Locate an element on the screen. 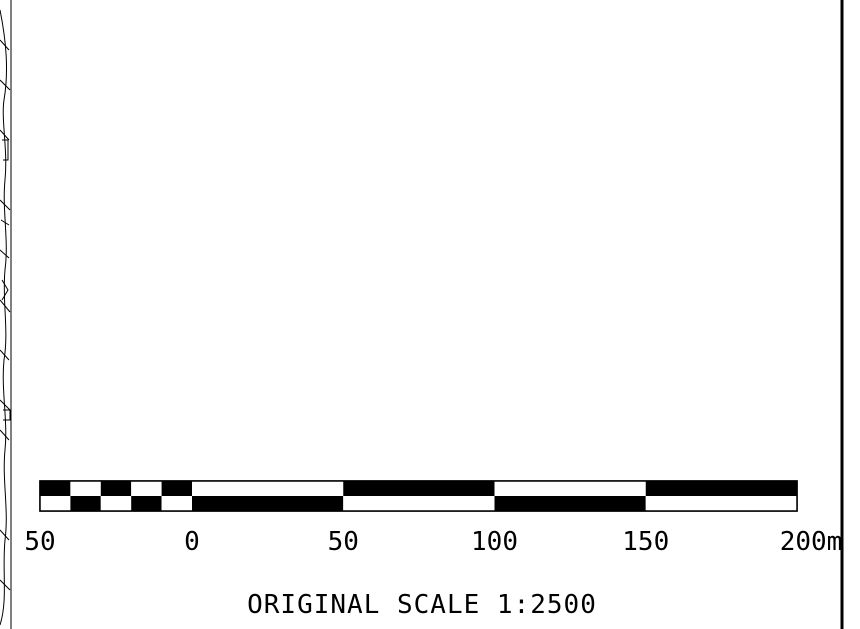  scale-tick-label: 150 is located at coordinates (645, 542).